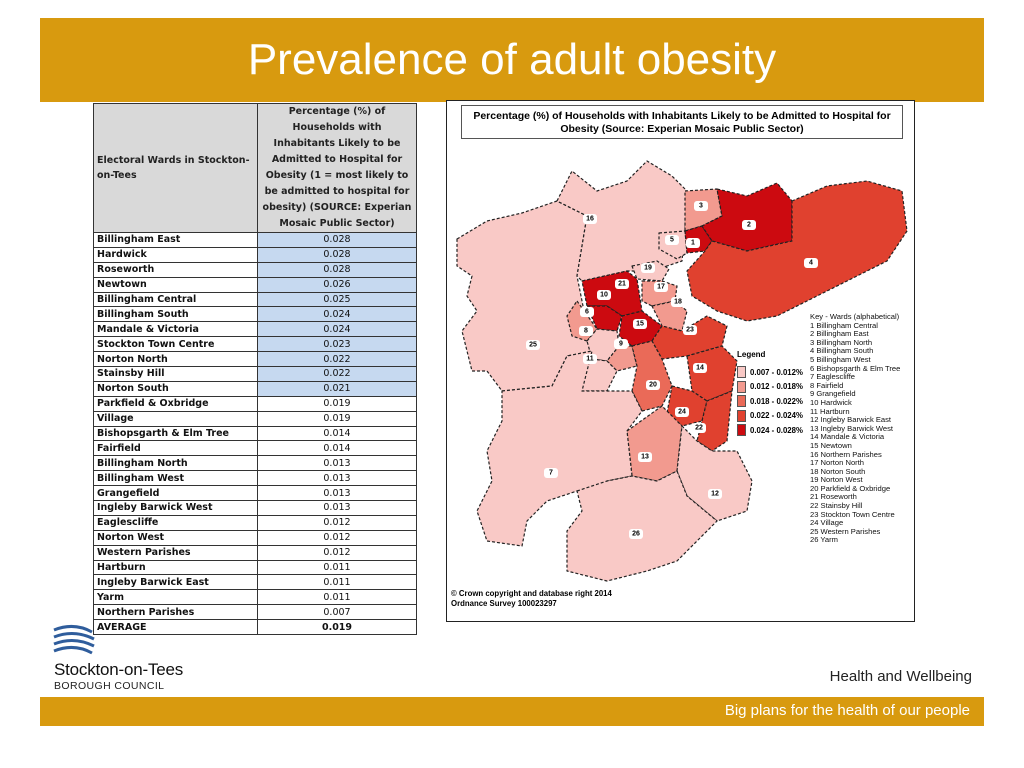 This screenshot has height=768, width=1024. I want to click on table-row: Billingham Central 0.025, so click(255, 299).